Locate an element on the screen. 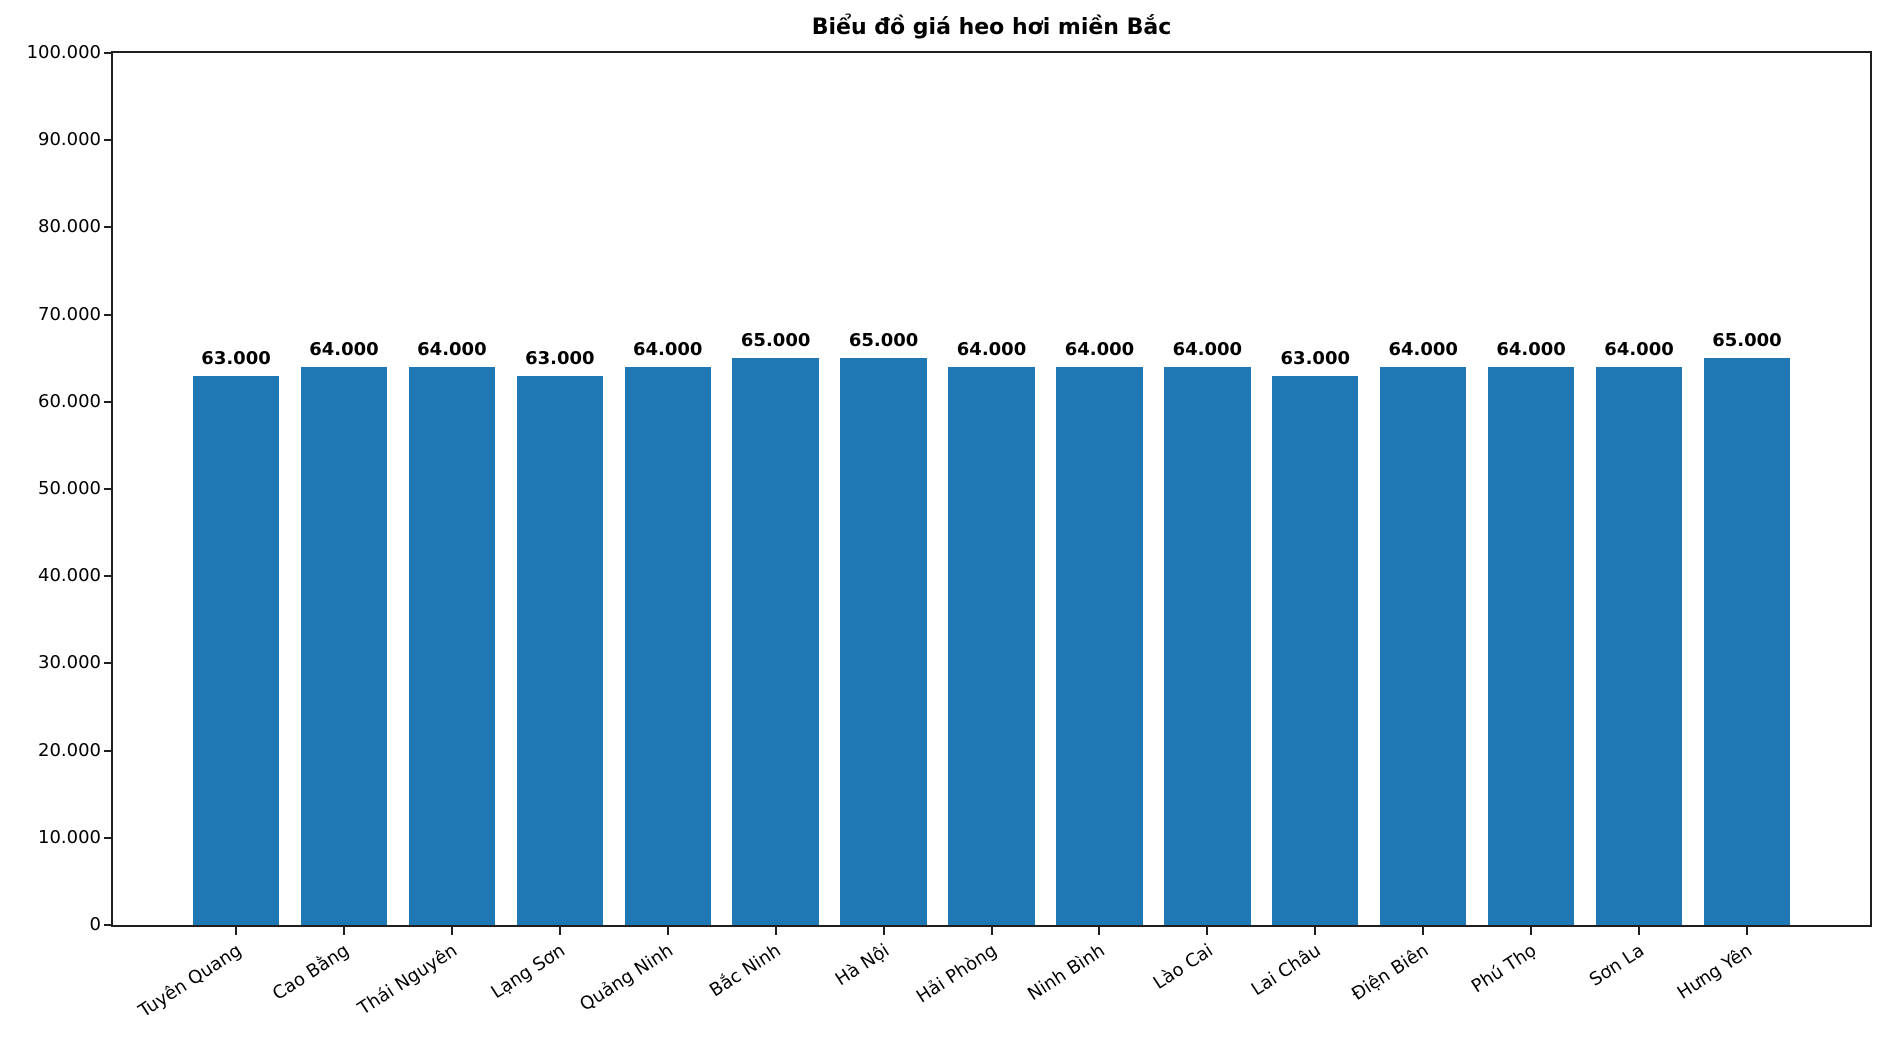  y-axis-tick-label: 30.000 is located at coordinates (69, 663).